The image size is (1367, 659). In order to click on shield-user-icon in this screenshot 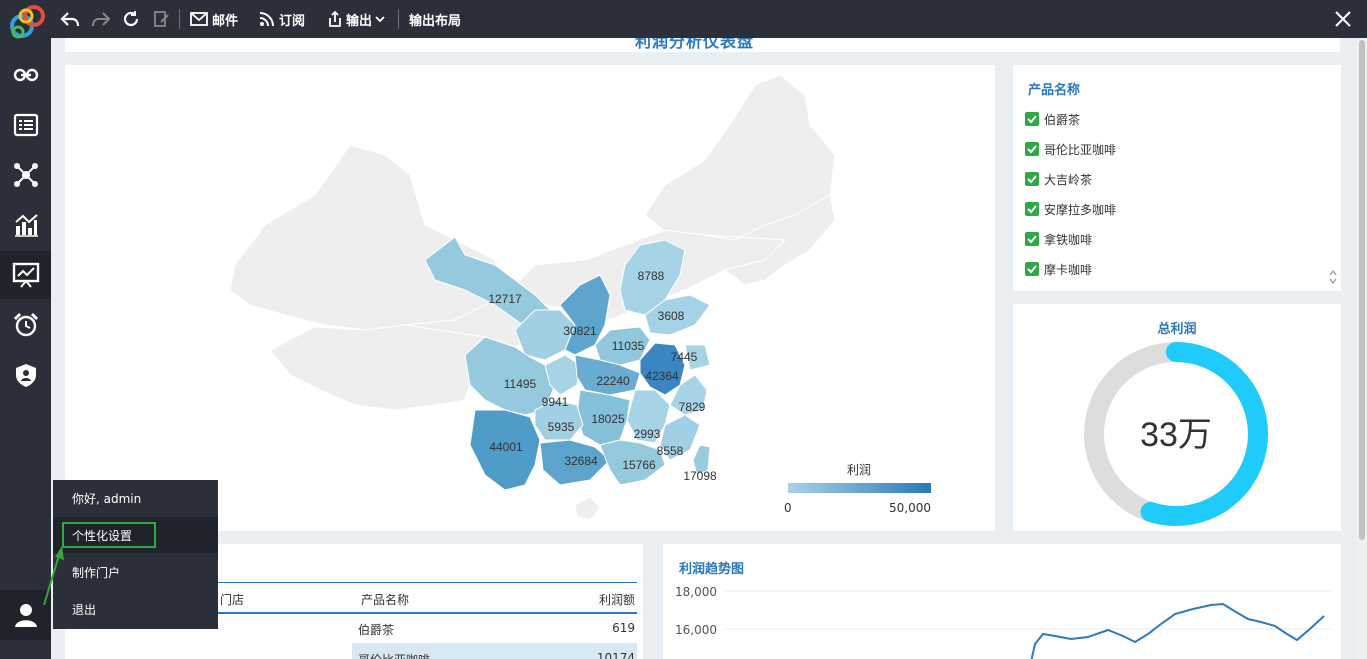, I will do `click(25, 375)`.